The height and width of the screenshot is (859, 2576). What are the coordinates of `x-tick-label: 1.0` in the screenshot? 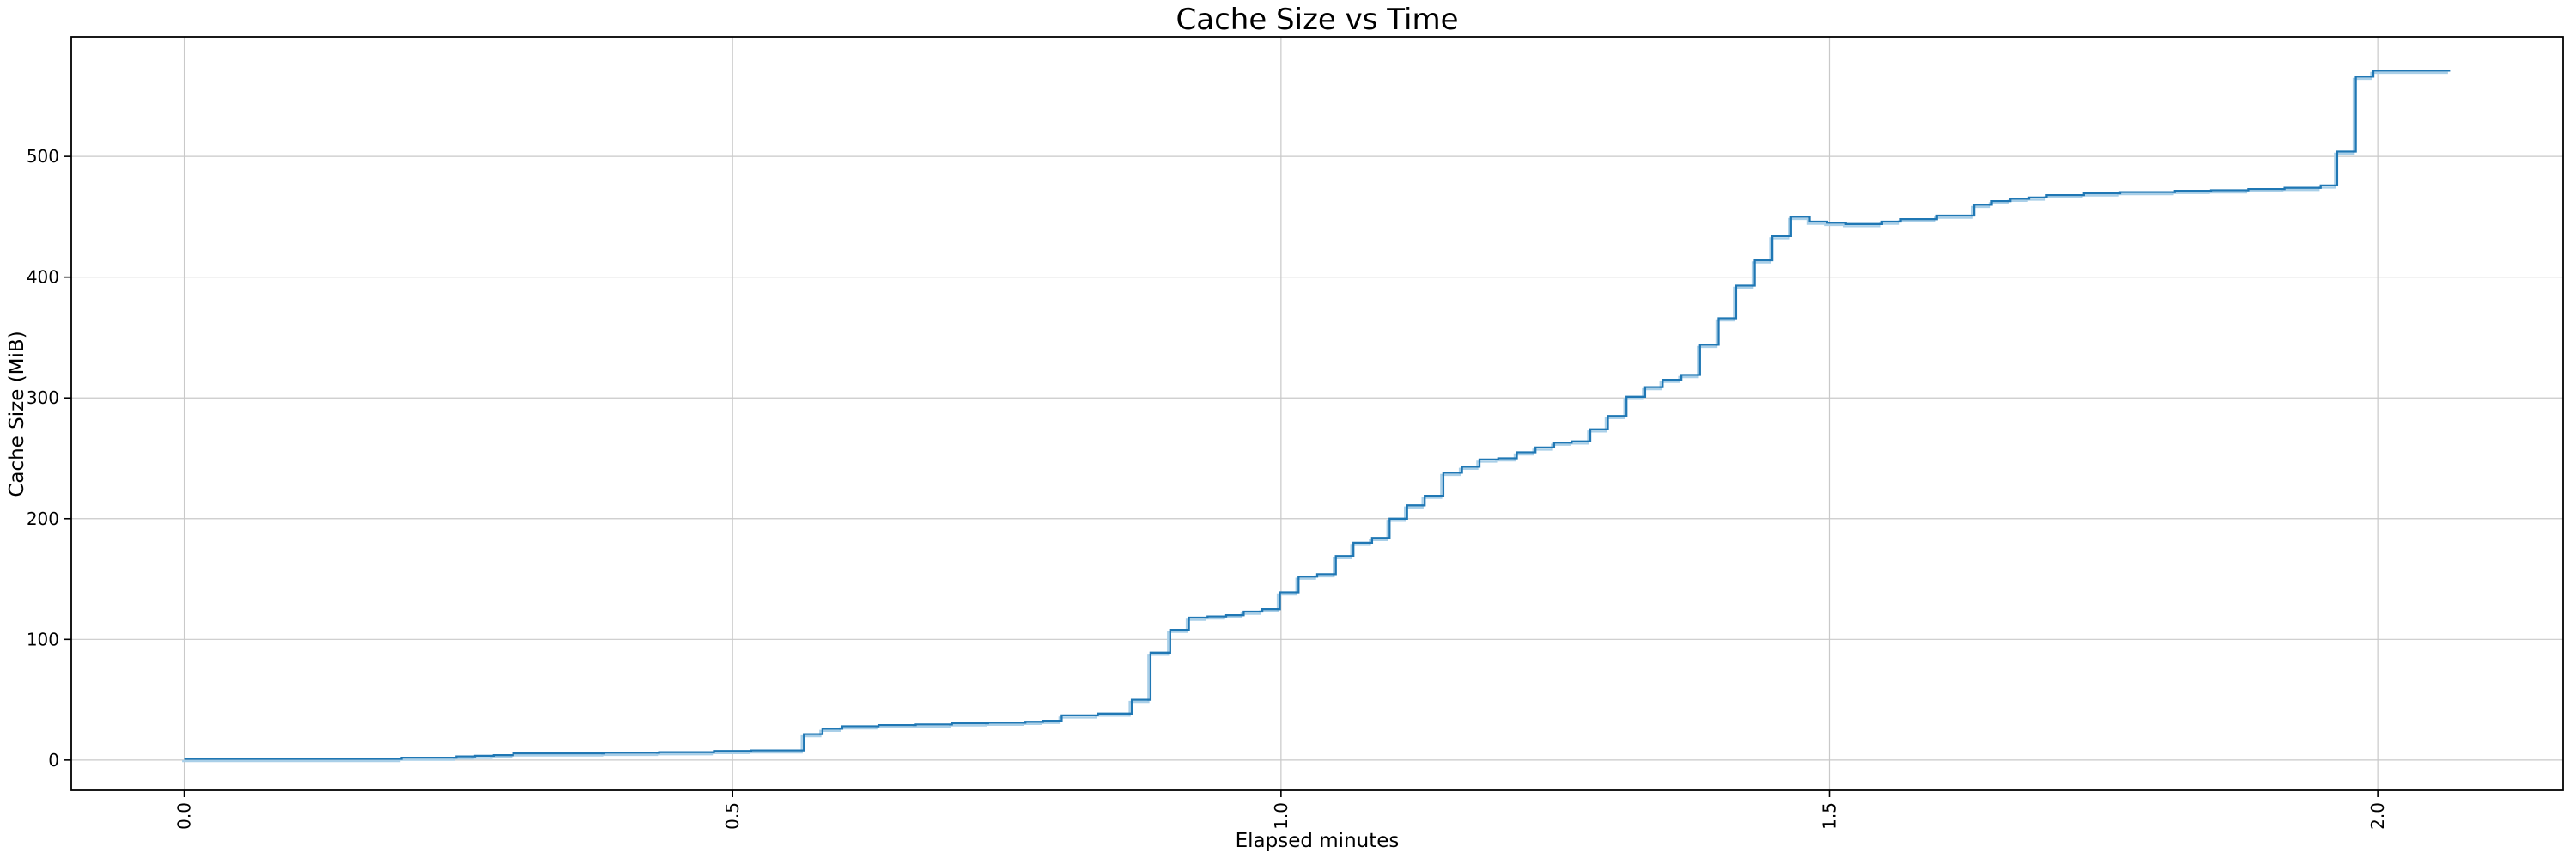 It's located at (1281, 816).